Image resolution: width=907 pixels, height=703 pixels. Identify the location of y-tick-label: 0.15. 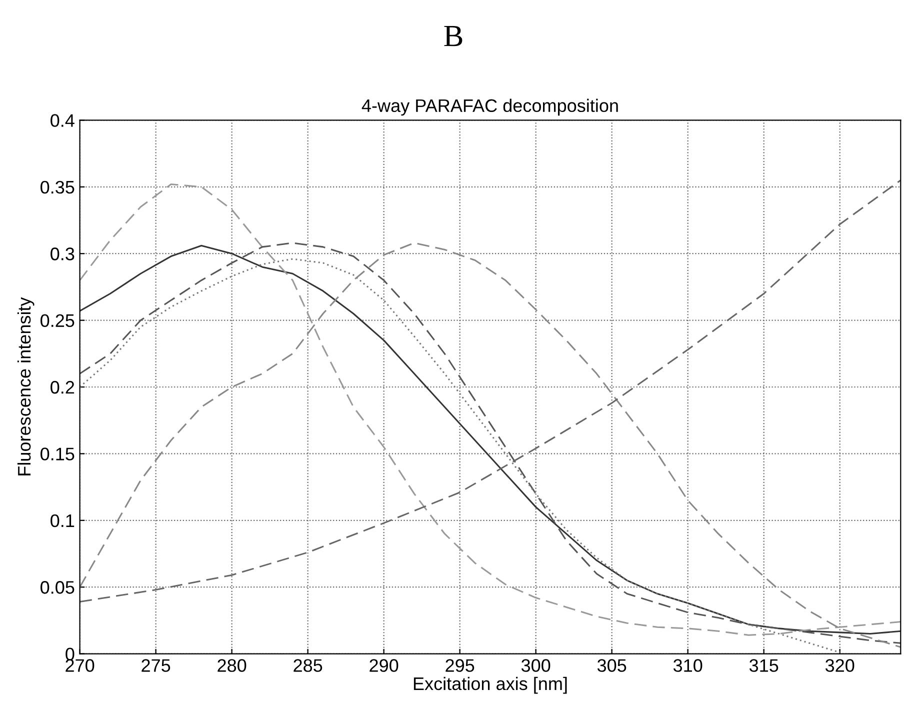
(57, 454).